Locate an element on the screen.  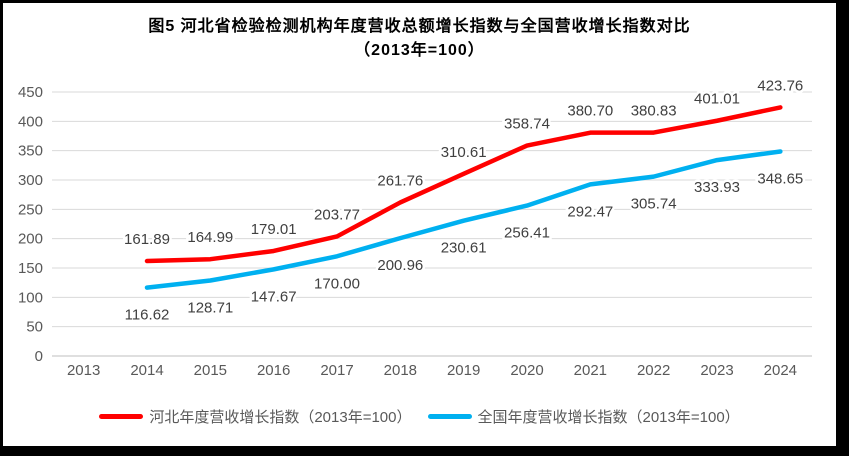
x-tick-label: 2022 is located at coordinates (653, 370).